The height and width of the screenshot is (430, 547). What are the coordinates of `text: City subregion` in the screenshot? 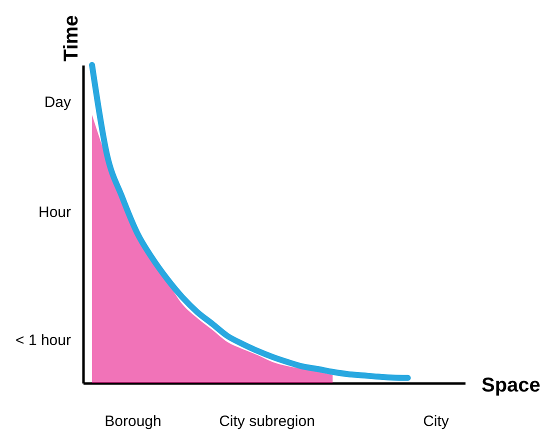 It's located at (267, 421).